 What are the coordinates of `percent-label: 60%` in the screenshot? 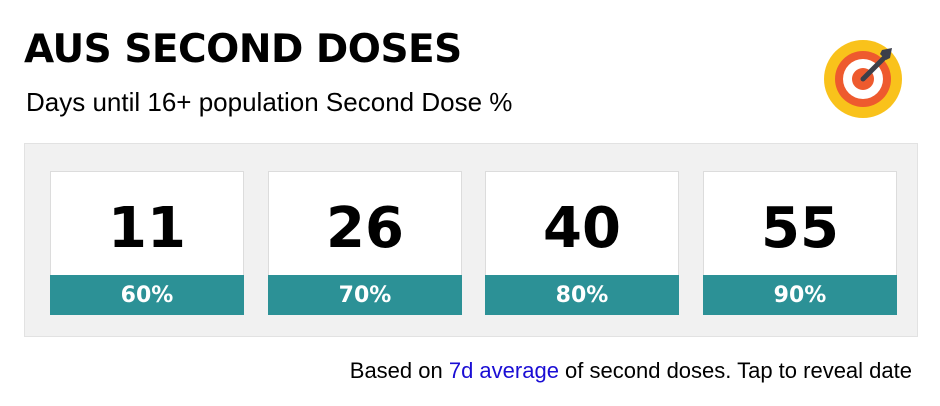 It's located at (147, 295).